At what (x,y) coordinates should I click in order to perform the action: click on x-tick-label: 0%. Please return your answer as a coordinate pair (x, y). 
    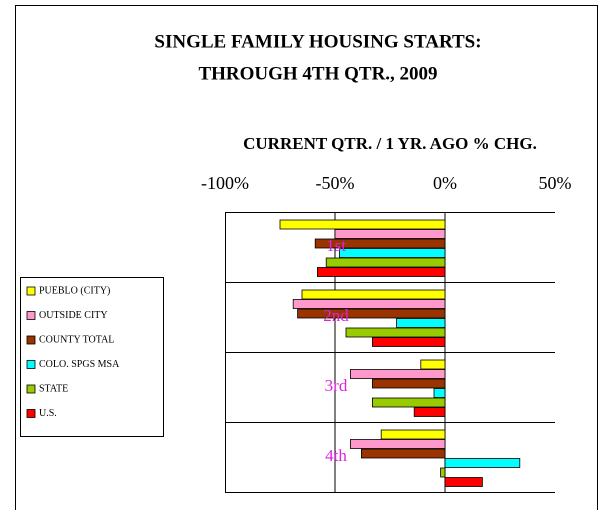
    Looking at the image, I should click on (445, 183).